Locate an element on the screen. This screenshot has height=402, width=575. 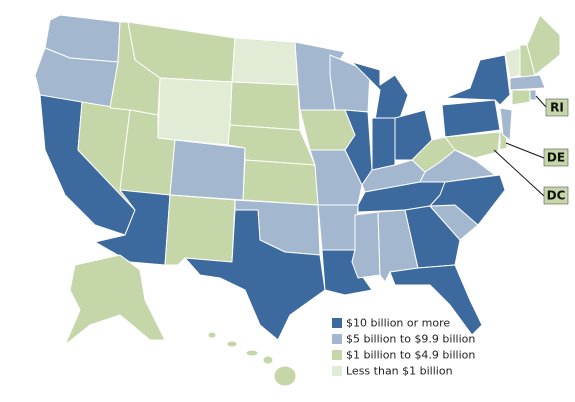
legend-label: Less than $1 billion is located at coordinates (399, 371).